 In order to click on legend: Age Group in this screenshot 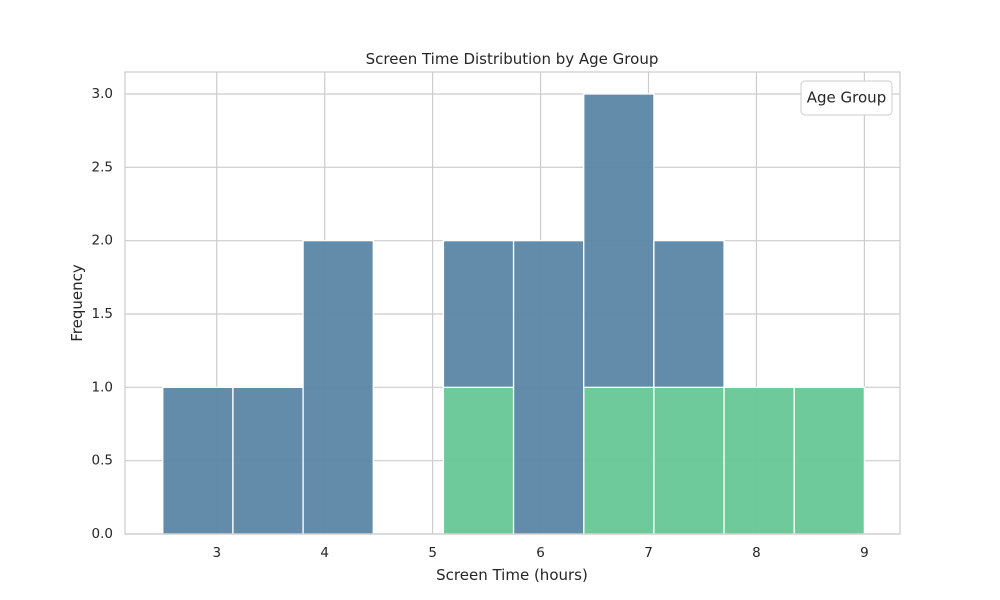, I will do `click(846, 98)`.